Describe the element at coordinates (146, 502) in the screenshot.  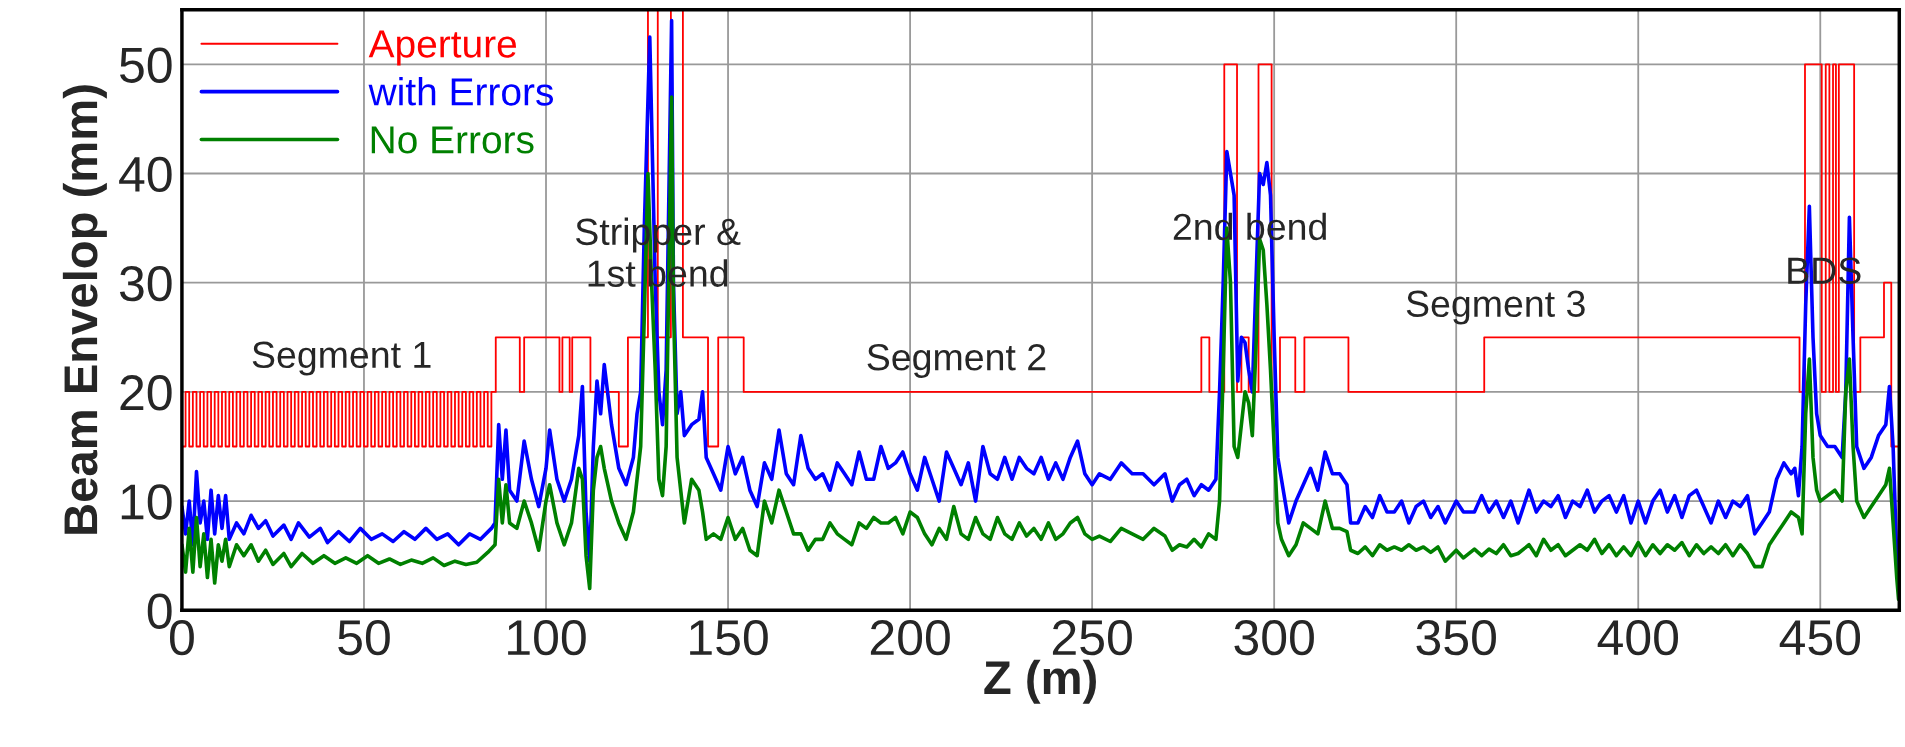
I see `y-tick-label: 10` at that location.